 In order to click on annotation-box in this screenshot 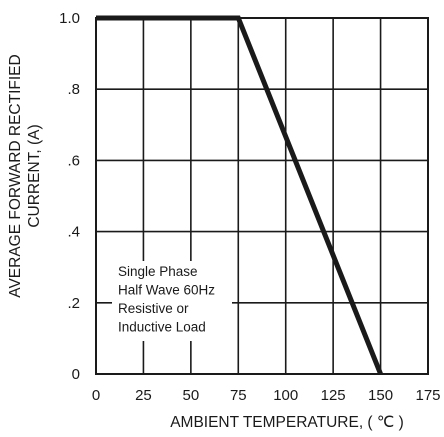, I will do `click(172, 301)`.